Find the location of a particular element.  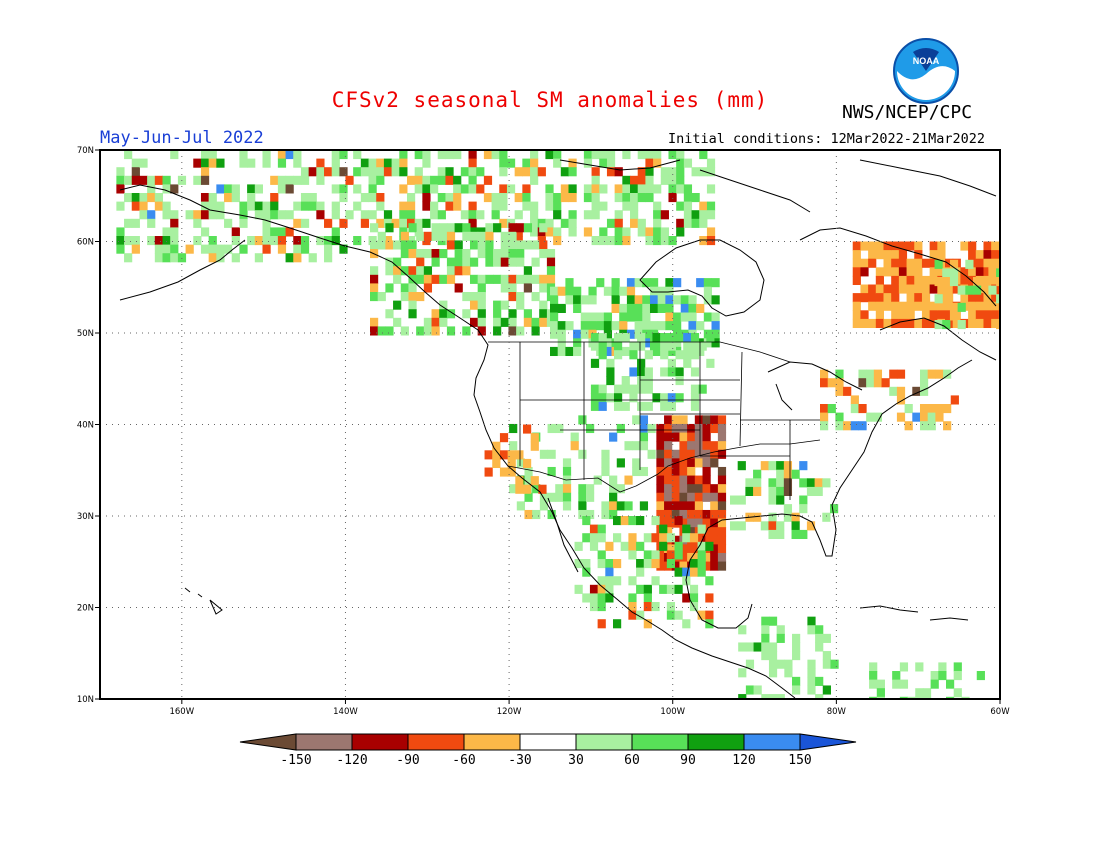

lat-tick-label: 70N is located at coordinates (85, 151).